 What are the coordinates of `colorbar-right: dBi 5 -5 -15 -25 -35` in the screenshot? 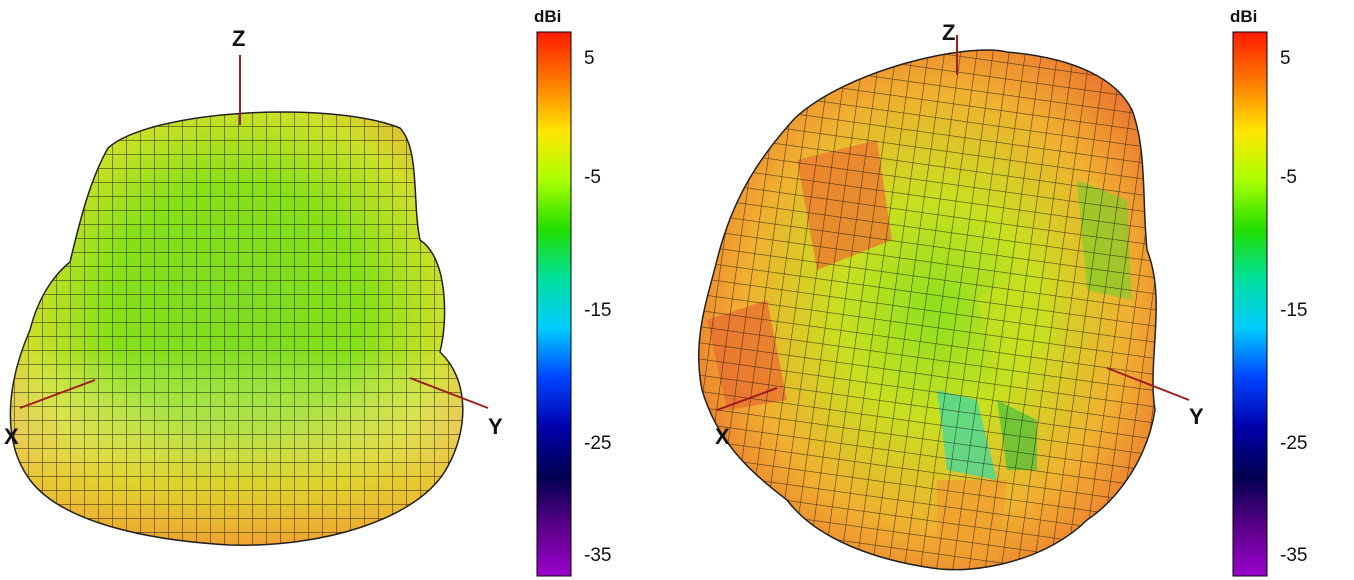 It's located at (1268, 292).